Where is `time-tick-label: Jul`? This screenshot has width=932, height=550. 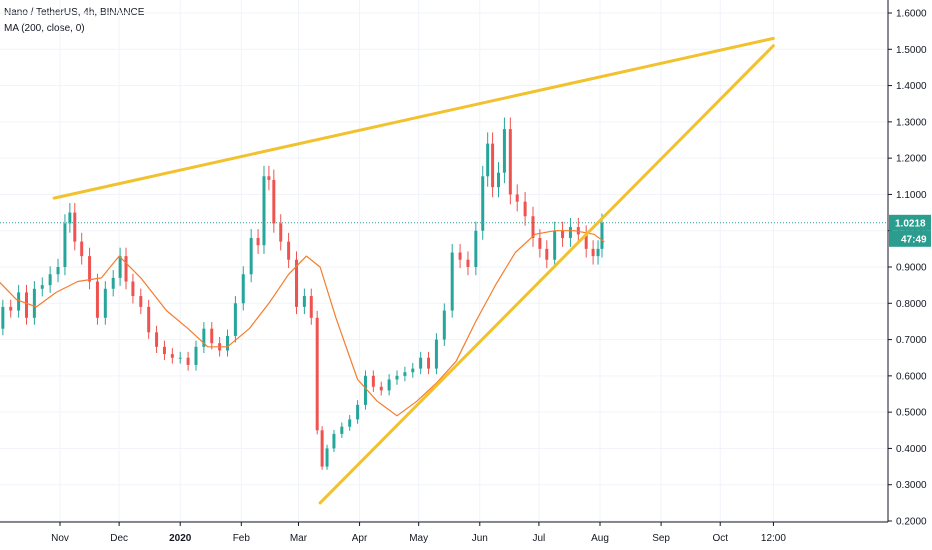
time-tick-label: Jul is located at coordinates (539, 538).